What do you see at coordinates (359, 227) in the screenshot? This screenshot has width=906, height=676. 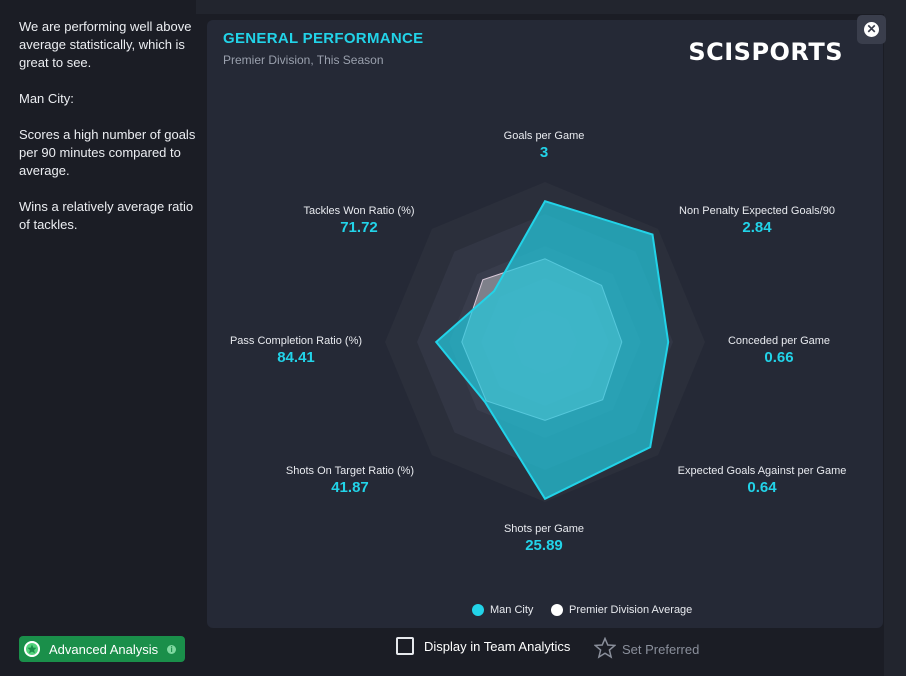 I see `metric-value: 71.72` at bounding box center [359, 227].